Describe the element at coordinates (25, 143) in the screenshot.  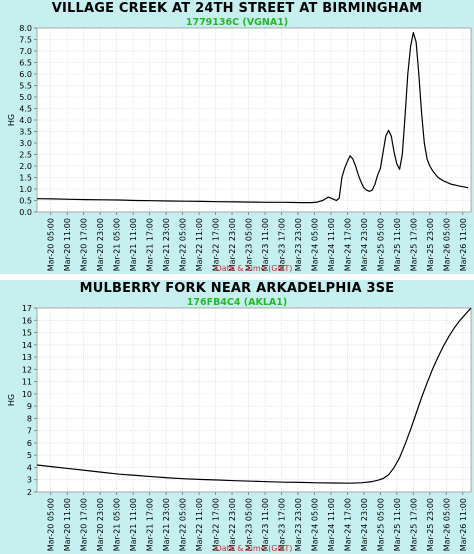
I see `y-tick-label: 3.0` at that location.